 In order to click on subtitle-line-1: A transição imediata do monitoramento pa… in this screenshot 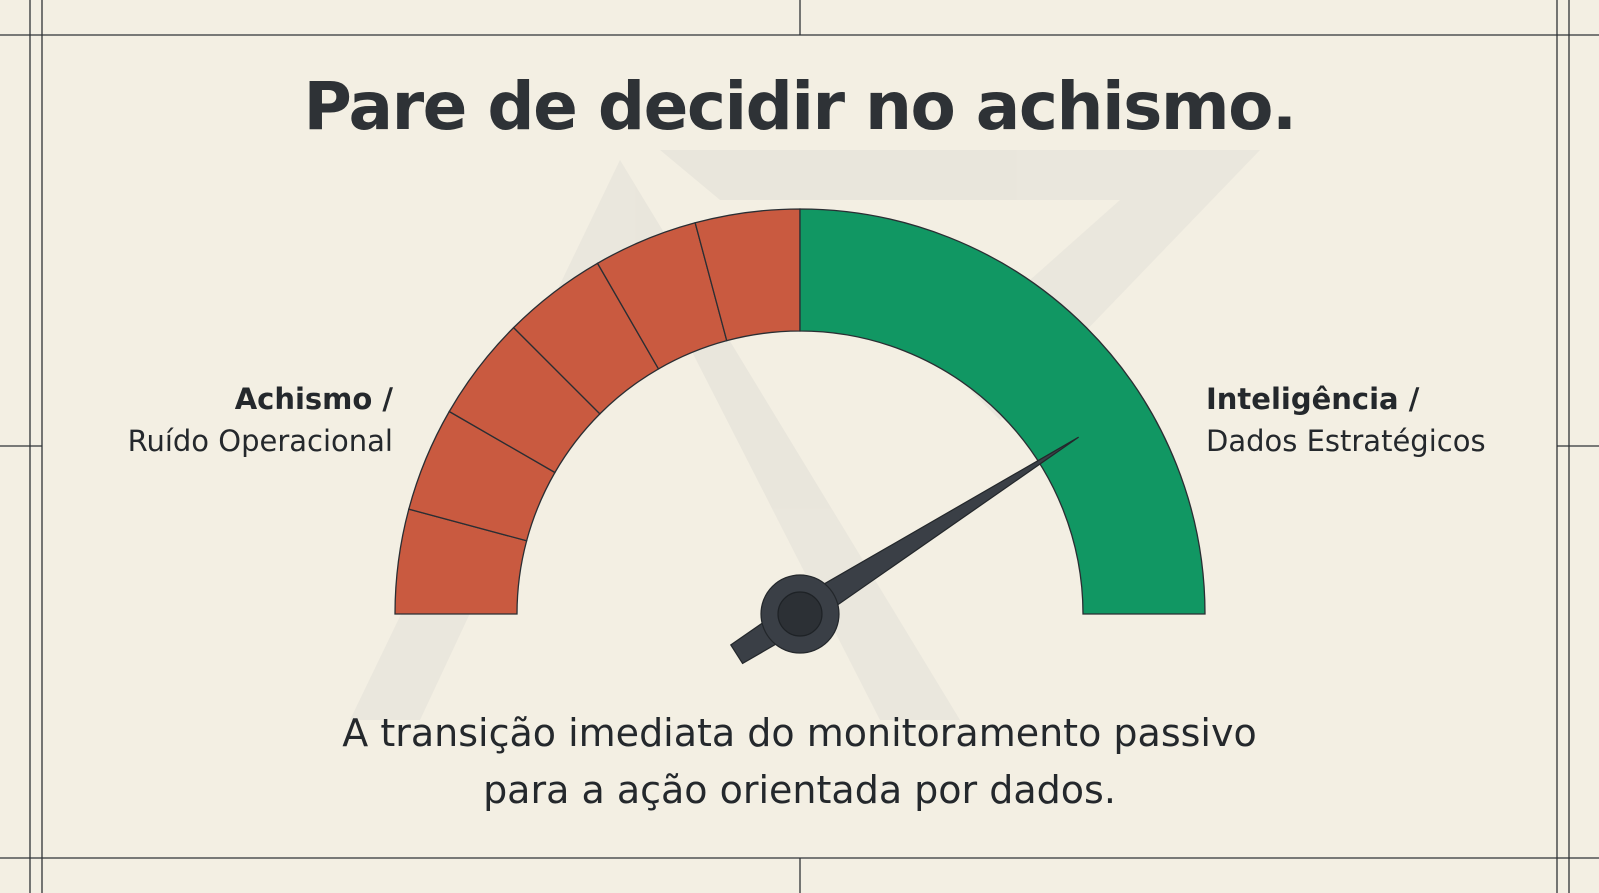, I will do `click(799, 733)`.